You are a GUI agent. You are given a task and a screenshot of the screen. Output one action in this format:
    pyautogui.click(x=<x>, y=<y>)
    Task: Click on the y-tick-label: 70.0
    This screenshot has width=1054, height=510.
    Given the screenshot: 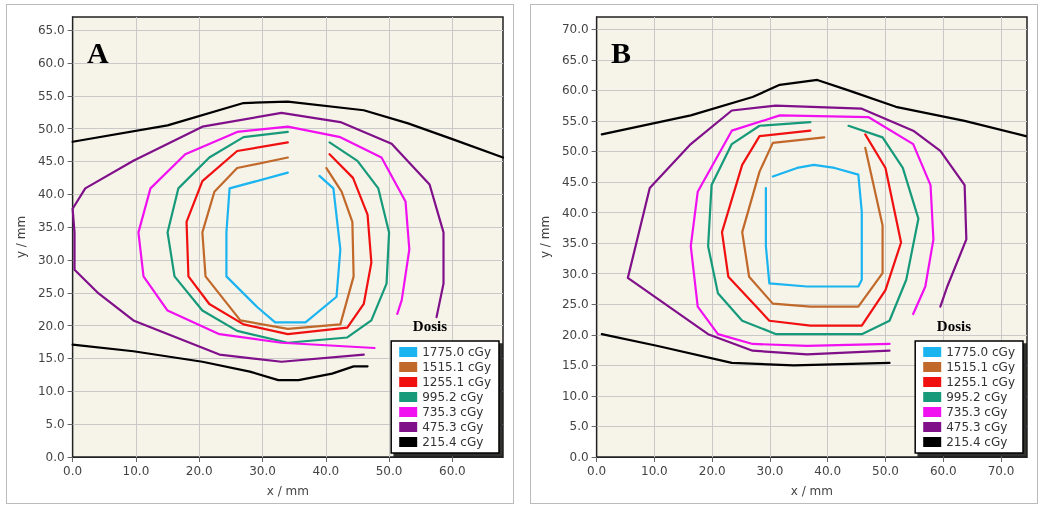 What is the action you would take?
    pyautogui.click(x=575, y=29)
    